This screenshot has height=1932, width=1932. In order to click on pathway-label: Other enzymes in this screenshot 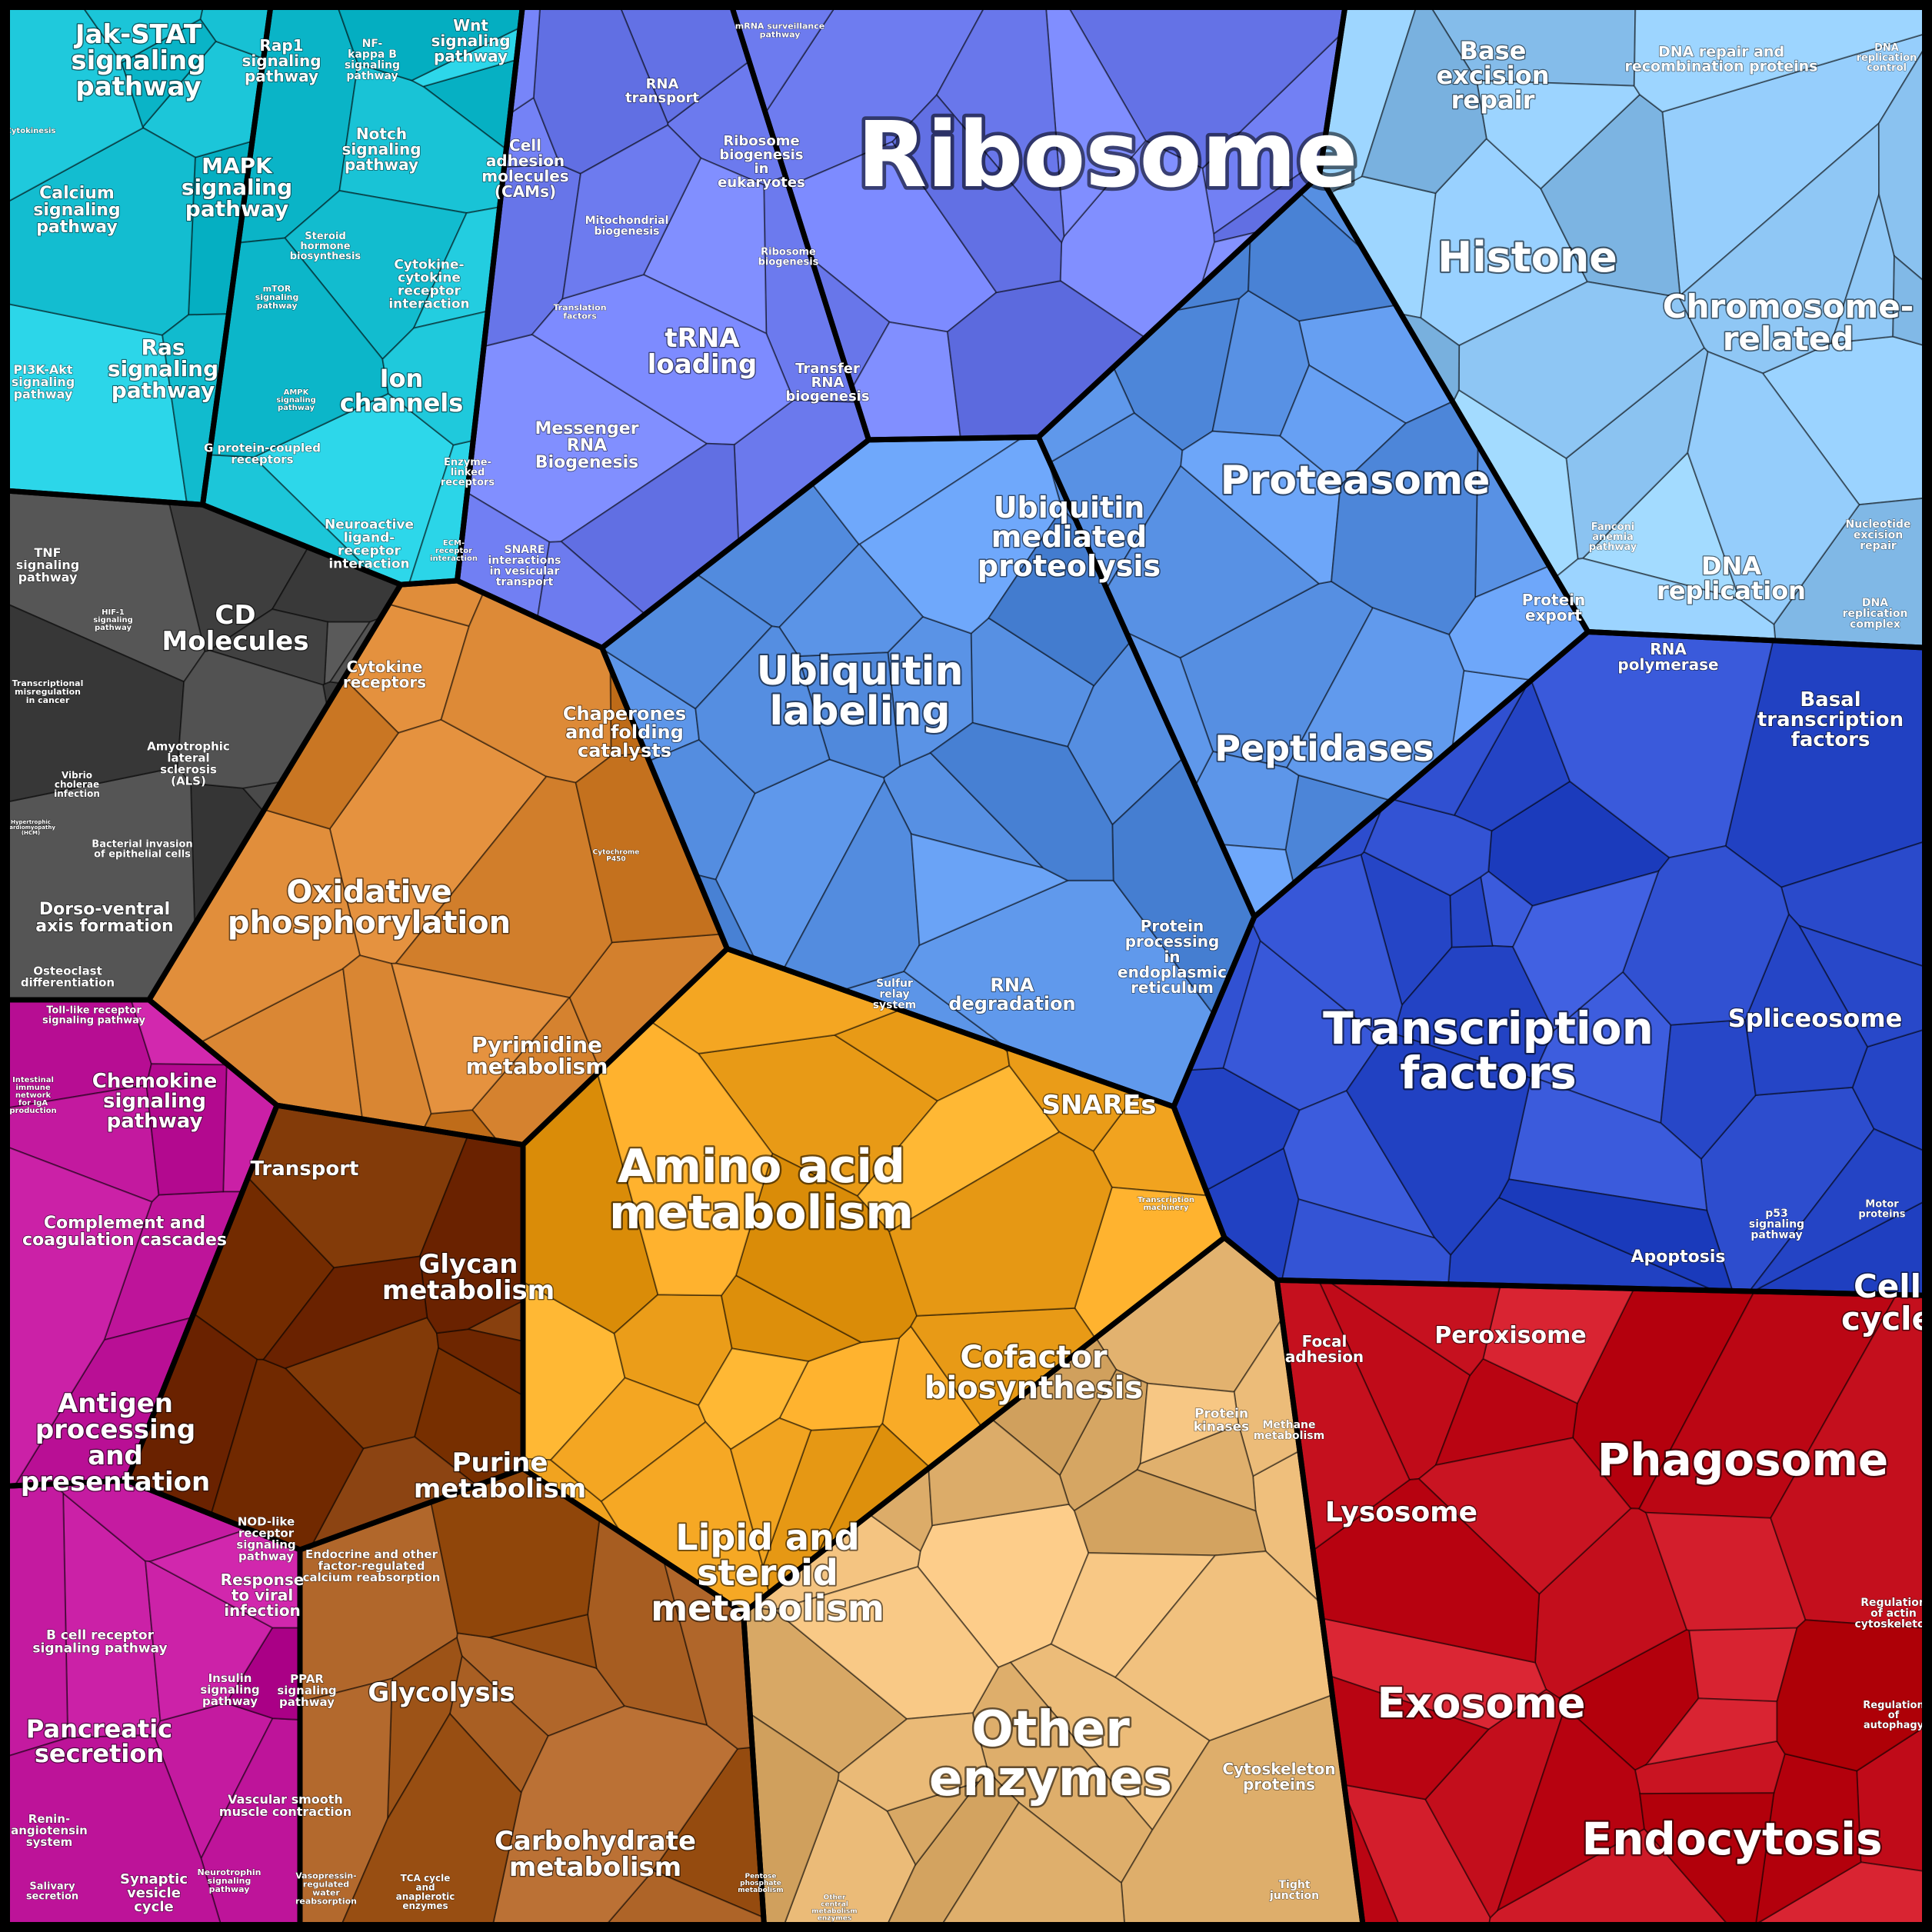, I will do `click(1050, 1754)`.